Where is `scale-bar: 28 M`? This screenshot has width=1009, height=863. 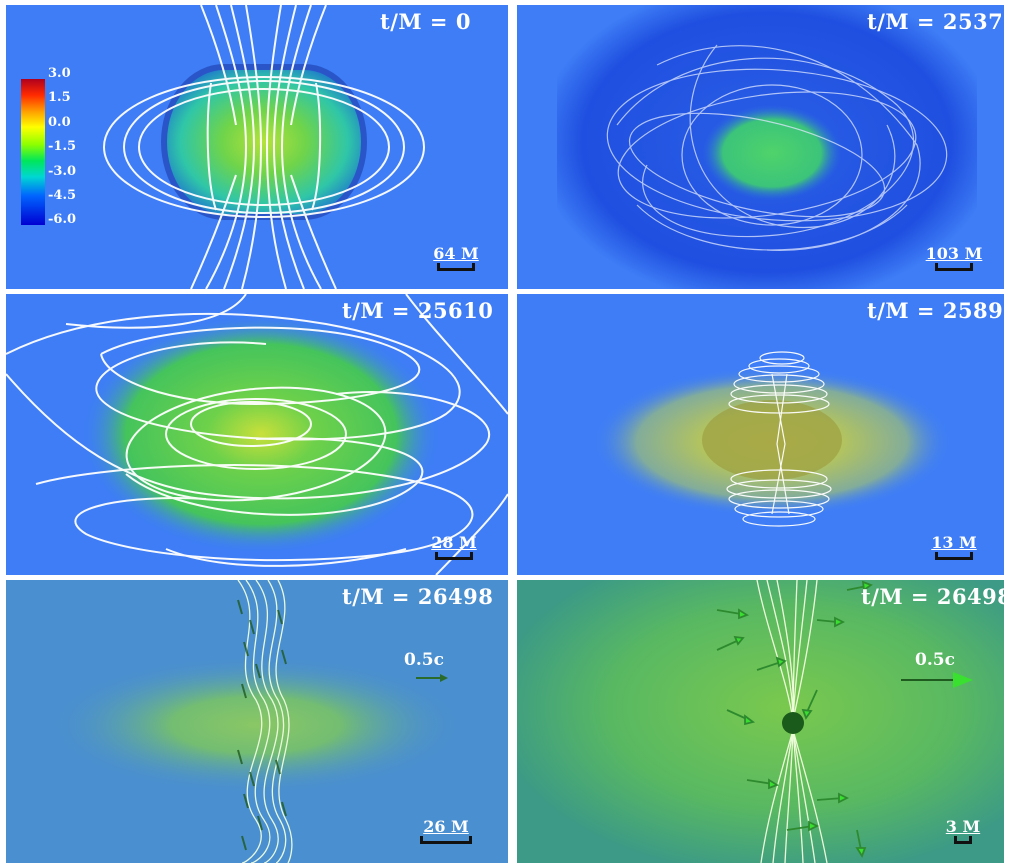
scale-bar: 28 M is located at coordinates (454, 547).